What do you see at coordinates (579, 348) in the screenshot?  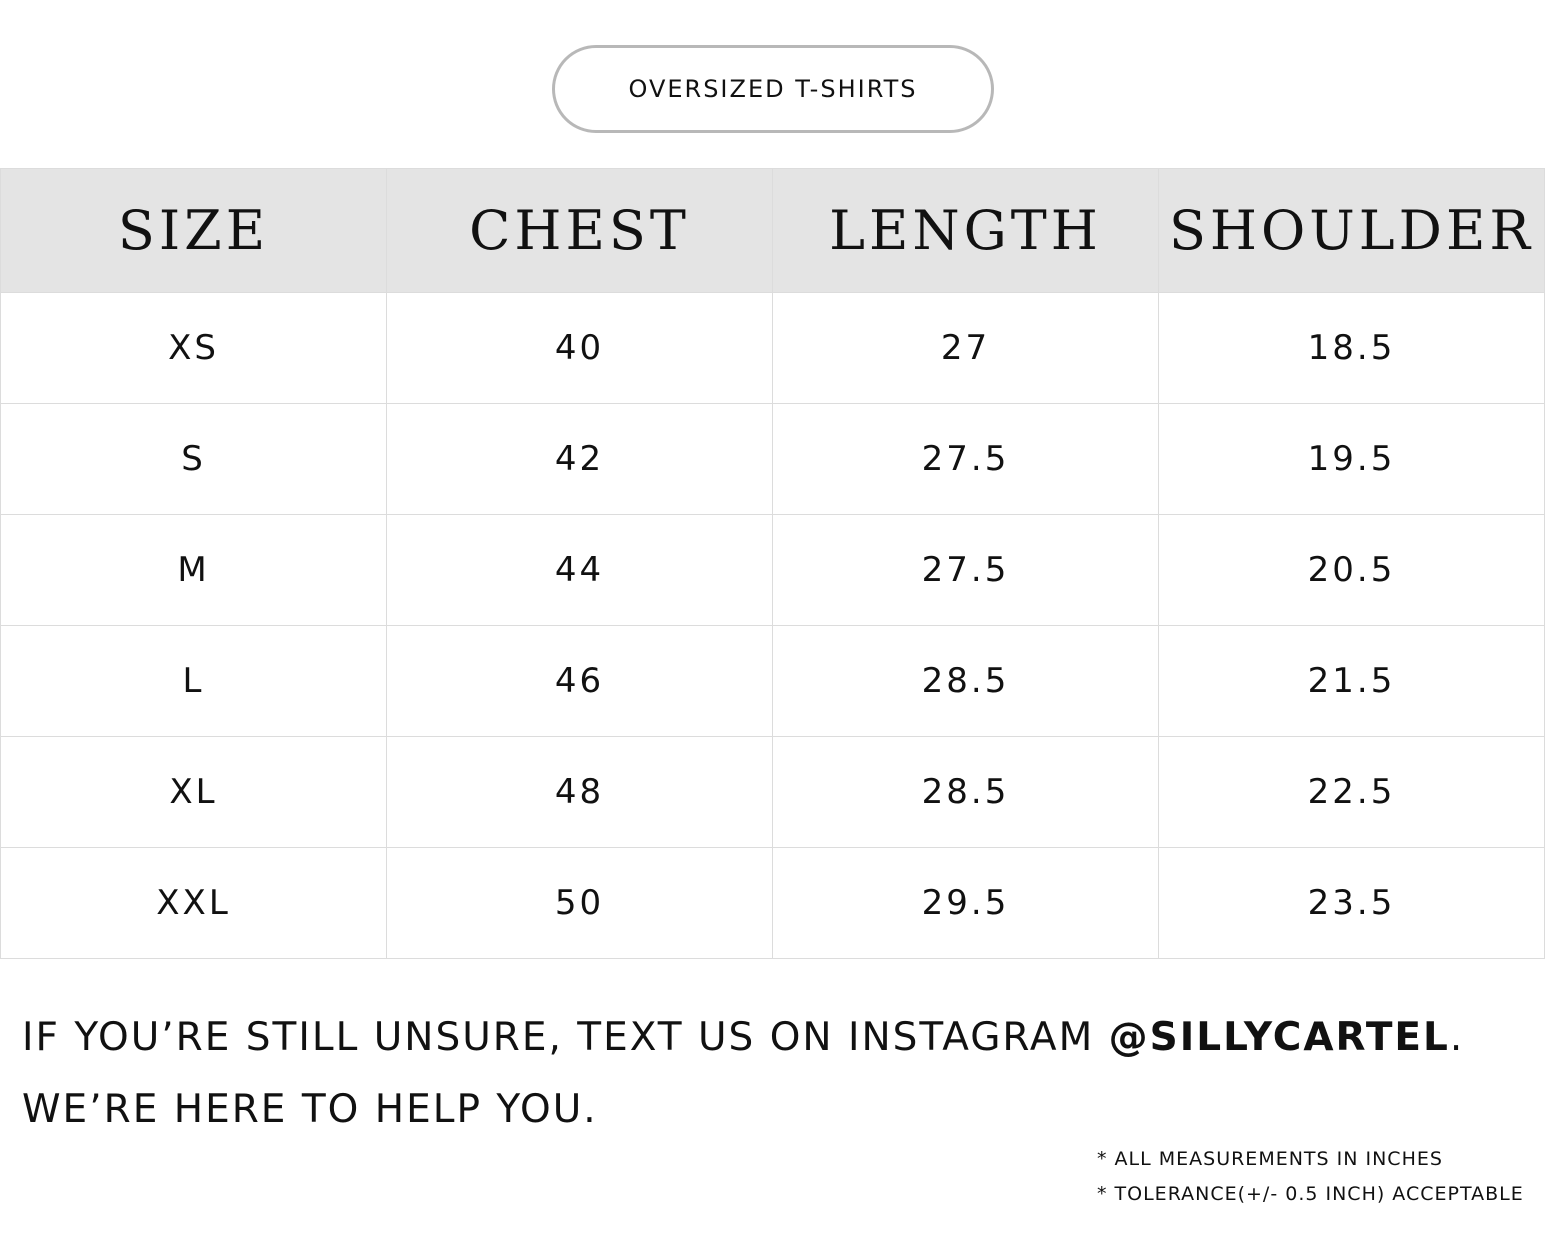 I see `table-cell-chest: 40` at bounding box center [579, 348].